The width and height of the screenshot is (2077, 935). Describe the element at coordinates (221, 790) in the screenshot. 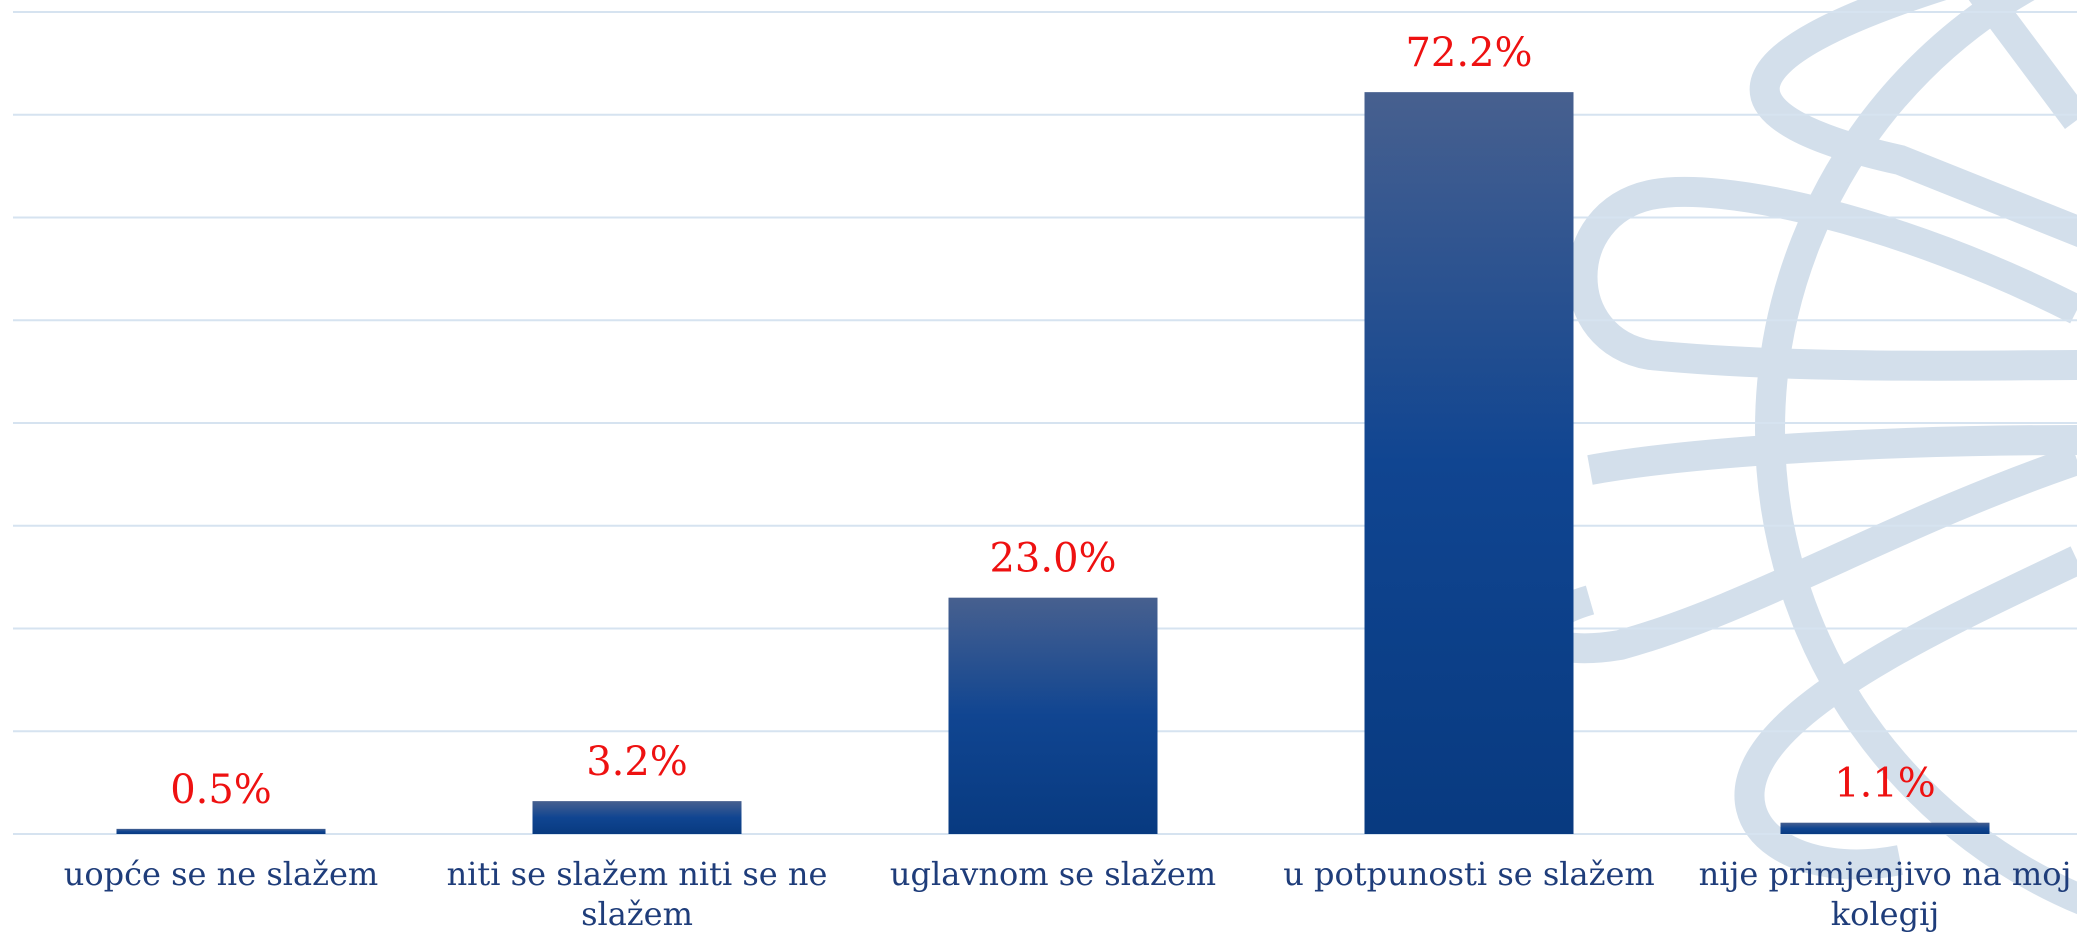

I see `value-label: 0.5%` at that location.